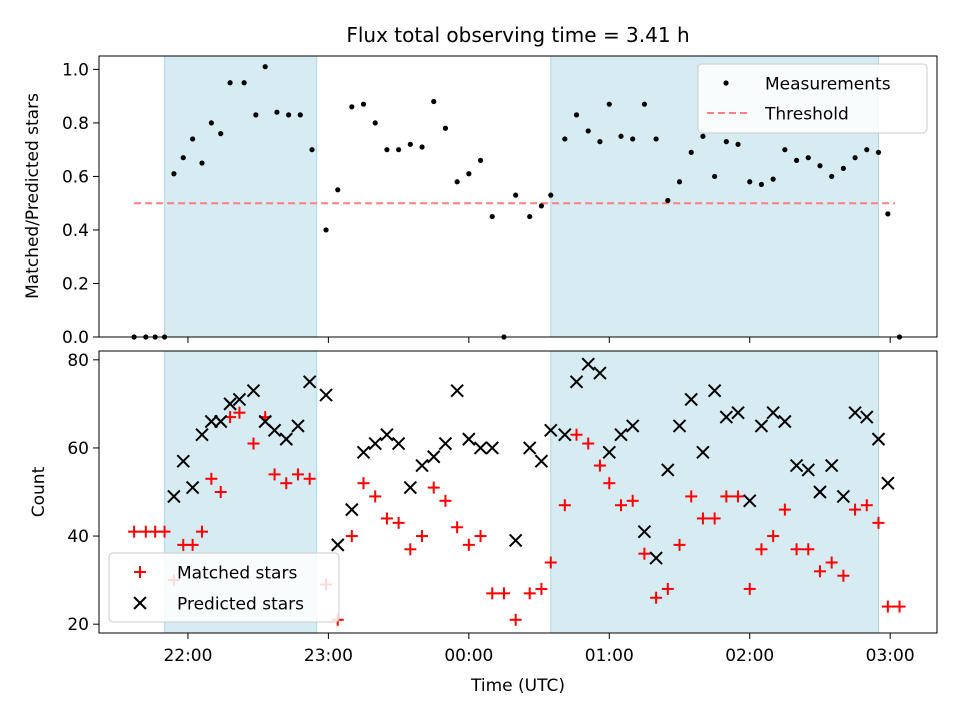  I want to click on bottom-y-ticks: 20 40 60 80, so click(83, 493).